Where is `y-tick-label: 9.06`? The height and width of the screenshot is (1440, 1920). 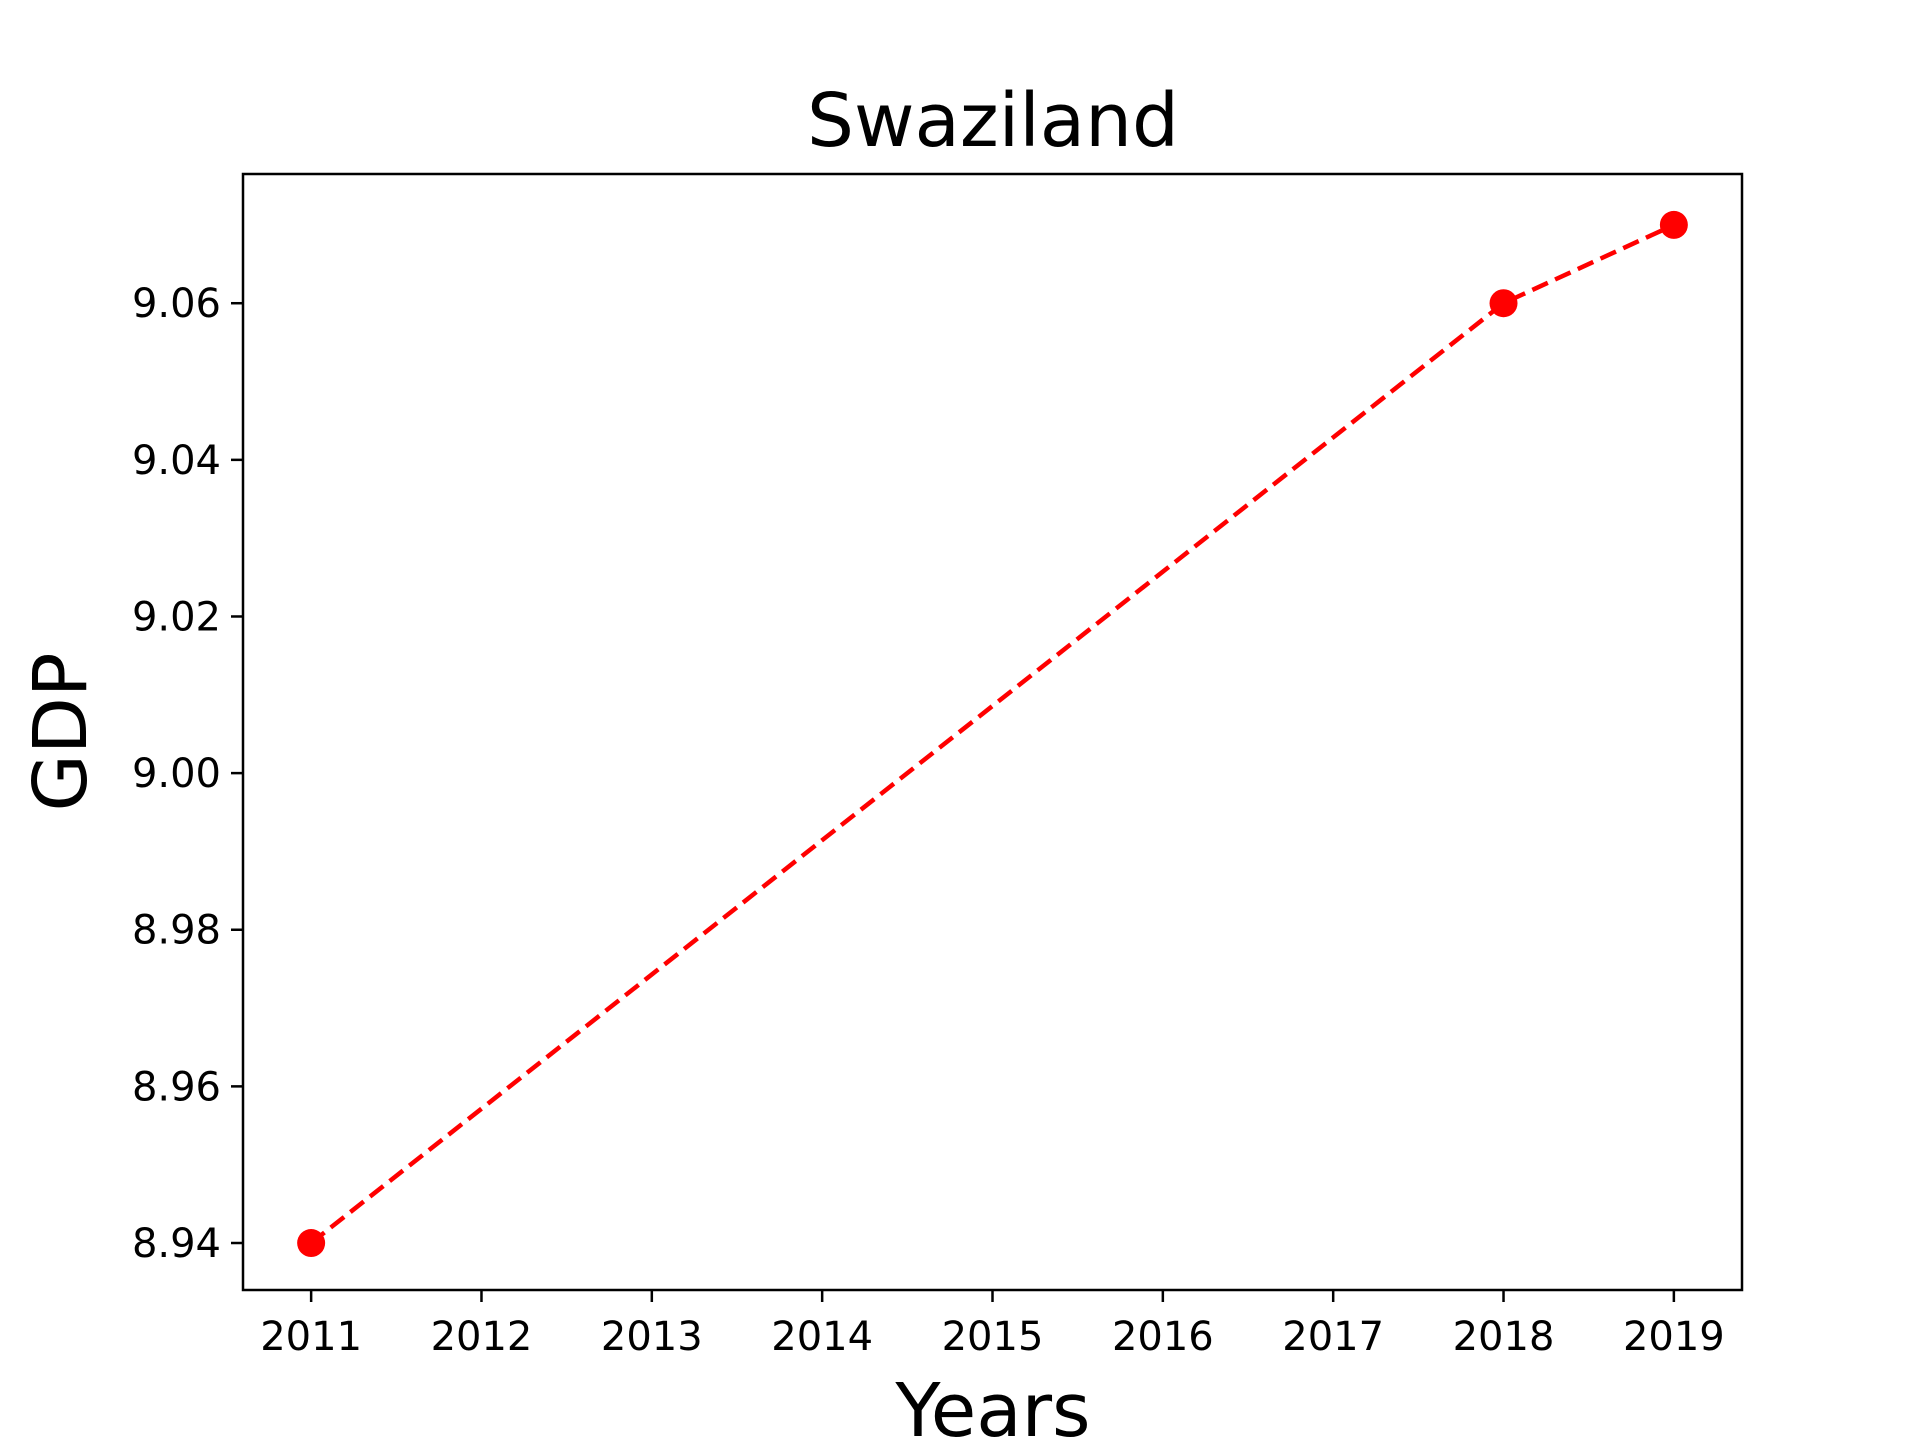
y-tick-label: 9.06 is located at coordinates (176, 304).